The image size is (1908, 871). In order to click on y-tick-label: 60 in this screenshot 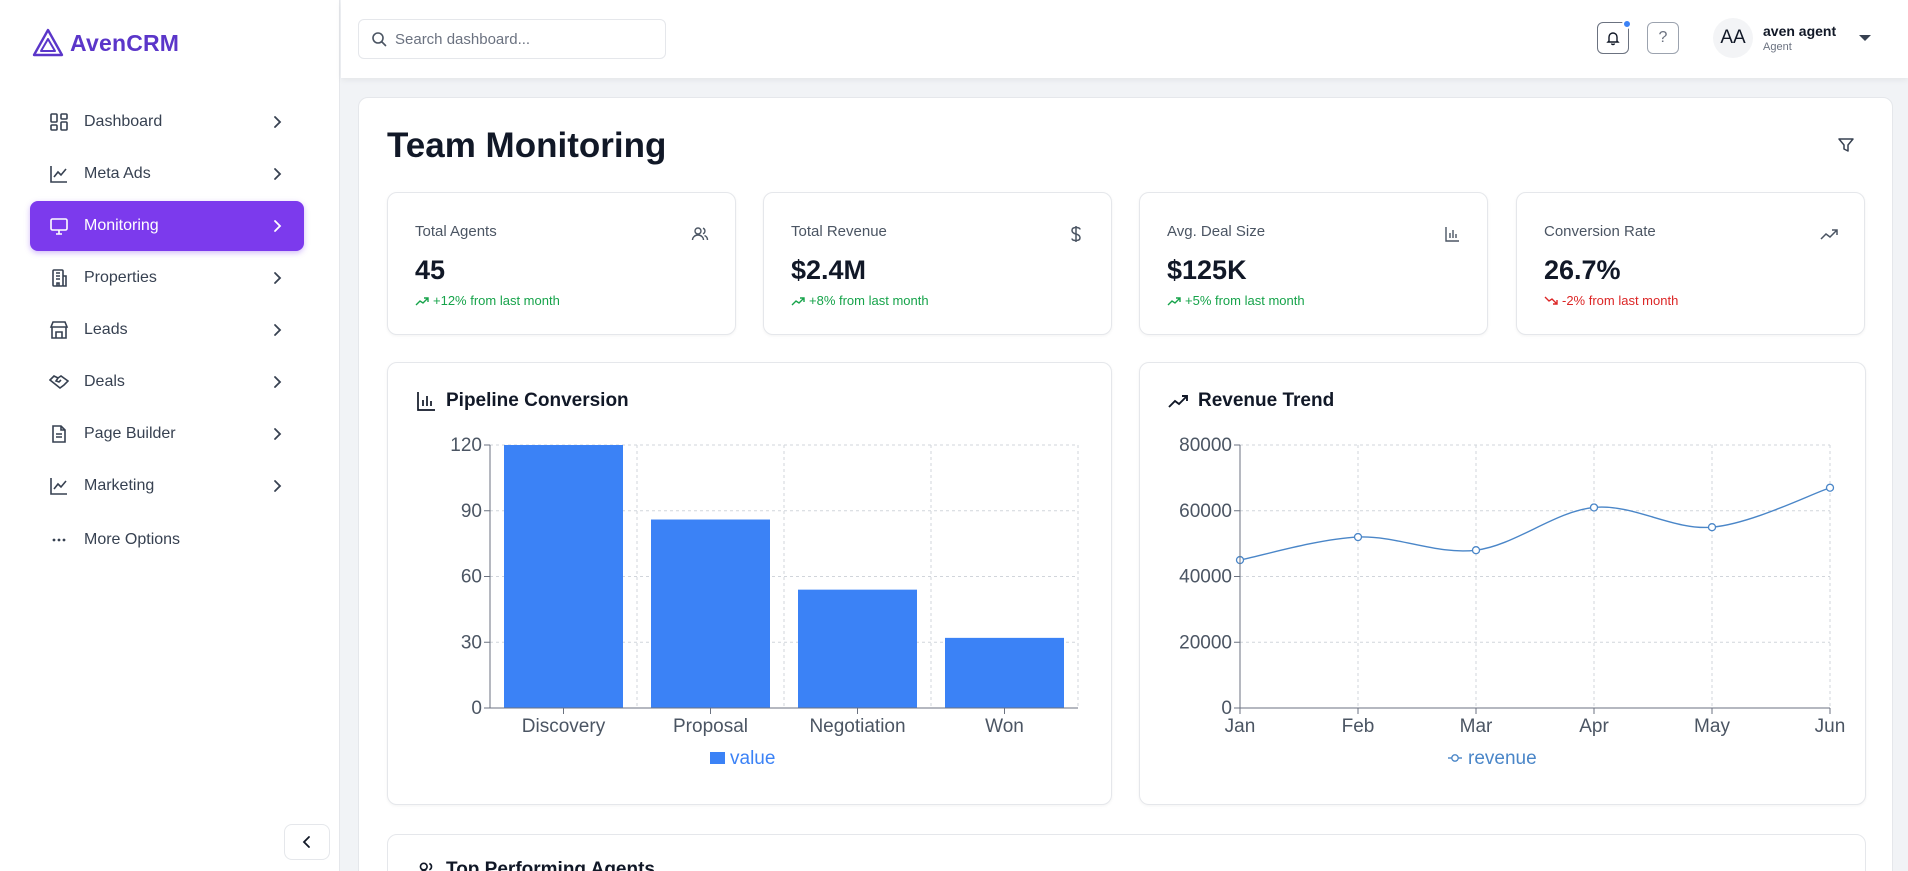, I will do `click(471, 577)`.